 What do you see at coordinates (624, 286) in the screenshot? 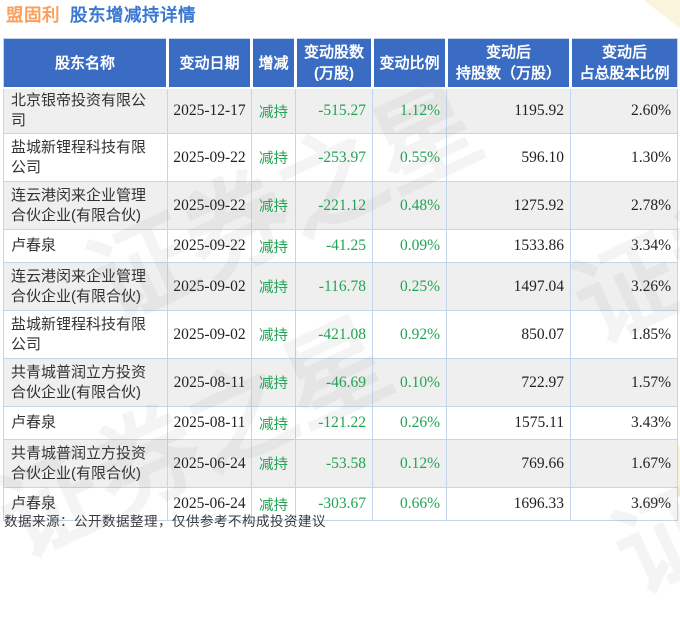
I see `cell-after-ratio: 3.26%` at bounding box center [624, 286].